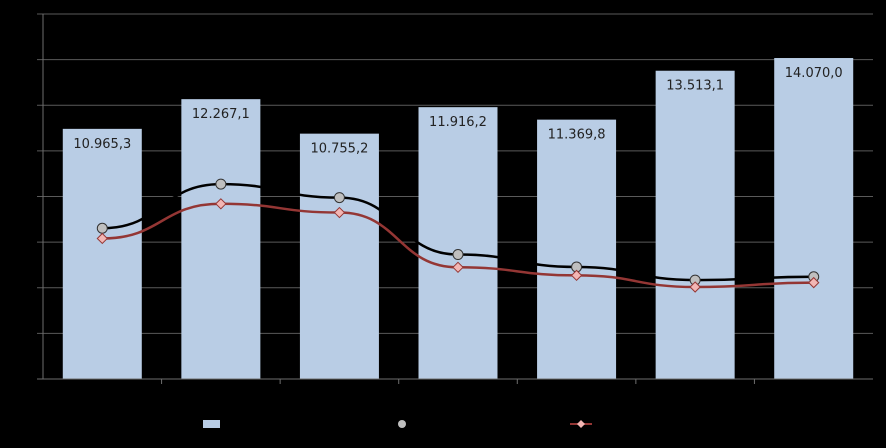 Image resolution: width=886 pixels, height=448 pixels. What do you see at coordinates (581, 424) in the screenshot?
I see `legend-marker-diamond` at bounding box center [581, 424].